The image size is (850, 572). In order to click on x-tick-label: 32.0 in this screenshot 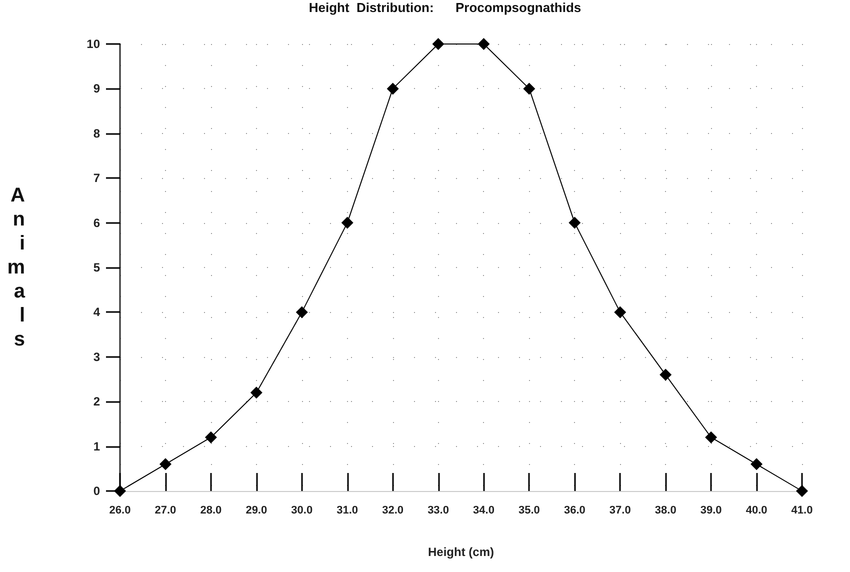, I will do `click(393, 510)`.